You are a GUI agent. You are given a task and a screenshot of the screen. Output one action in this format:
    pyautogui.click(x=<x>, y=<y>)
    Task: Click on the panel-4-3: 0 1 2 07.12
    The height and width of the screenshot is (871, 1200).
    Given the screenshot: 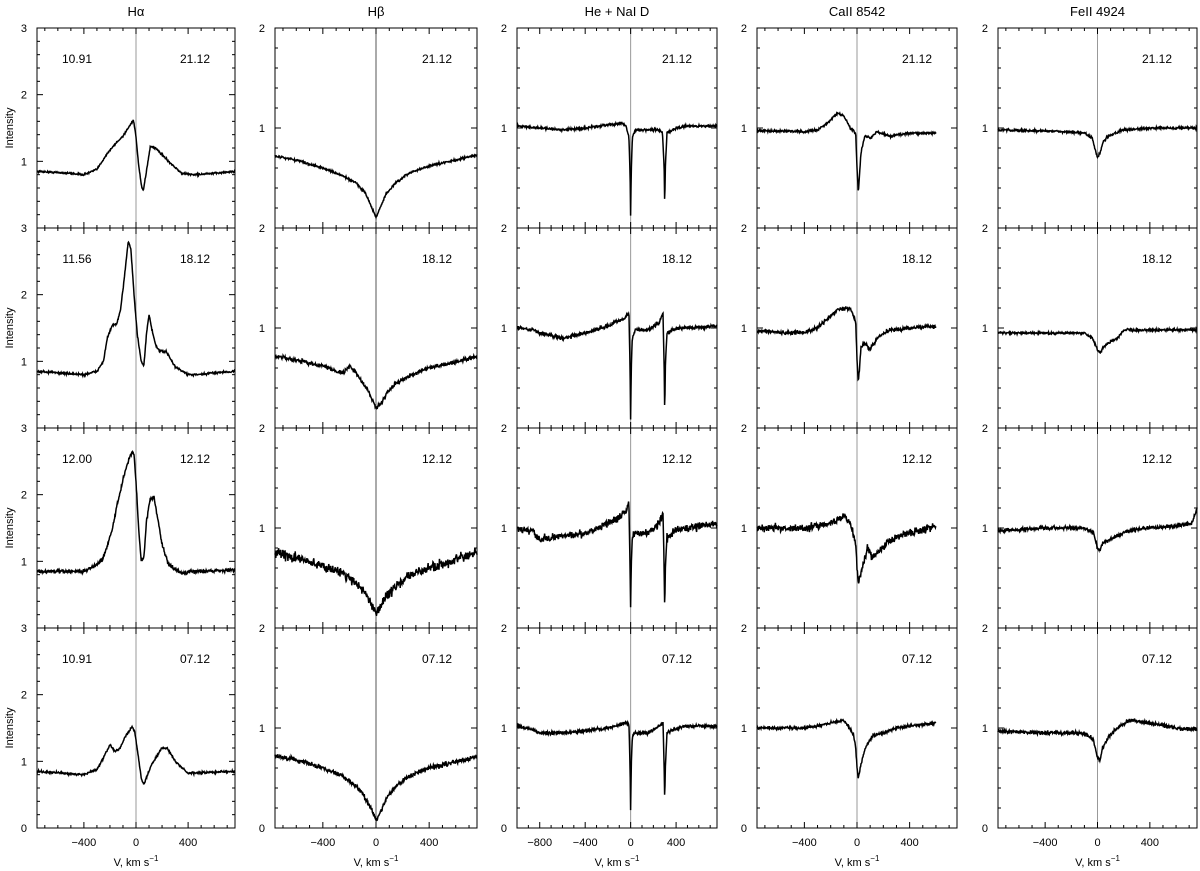 What is the action you would take?
    pyautogui.click(x=1090, y=729)
    